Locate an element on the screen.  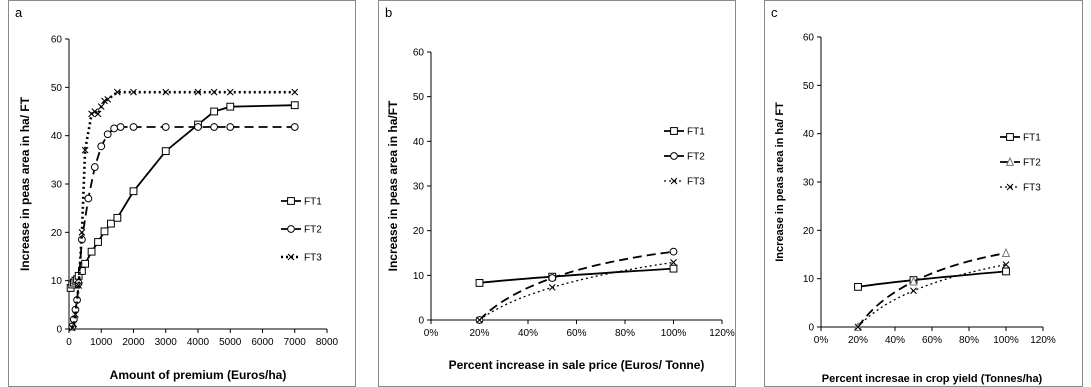
x-tick-label: 60% is located at coordinates (576, 333).